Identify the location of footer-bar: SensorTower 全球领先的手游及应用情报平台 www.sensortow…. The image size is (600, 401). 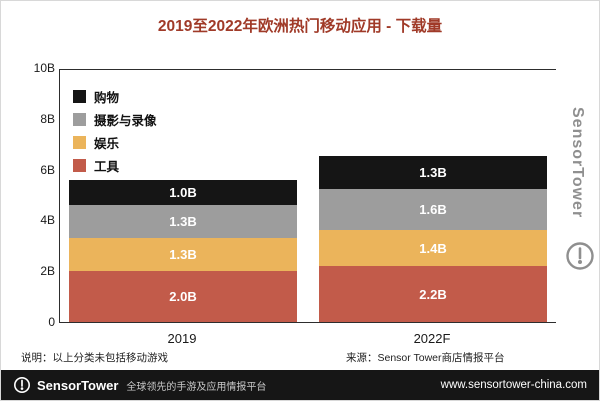
(300, 385).